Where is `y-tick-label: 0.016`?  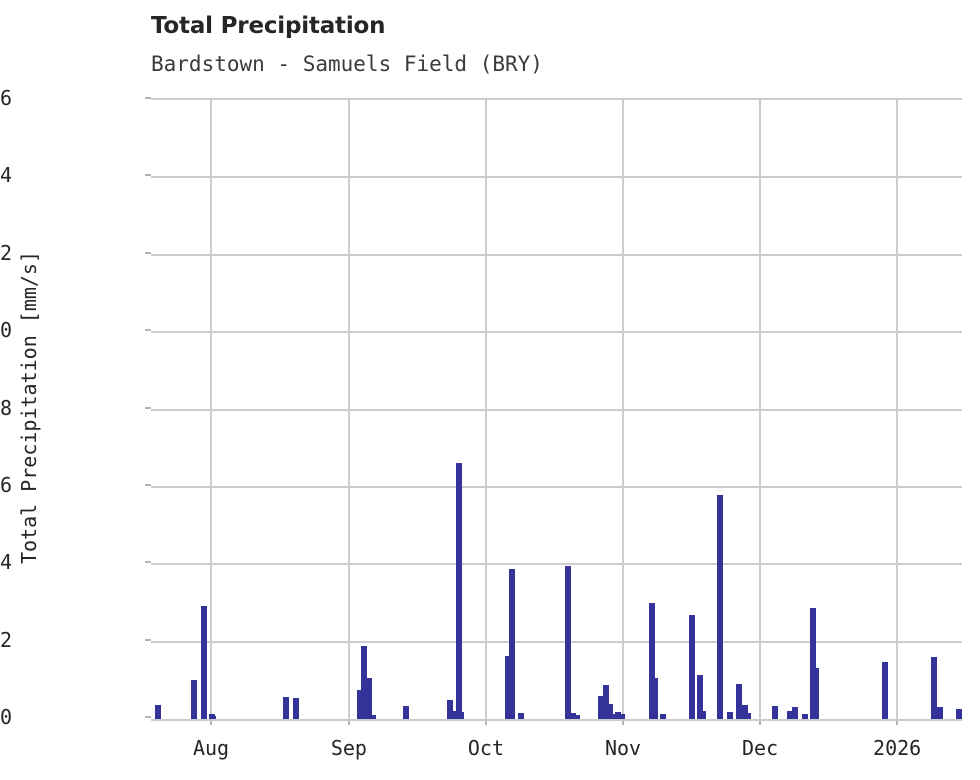
y-tick-label: 0.016 is located at coordinates (6, 98).